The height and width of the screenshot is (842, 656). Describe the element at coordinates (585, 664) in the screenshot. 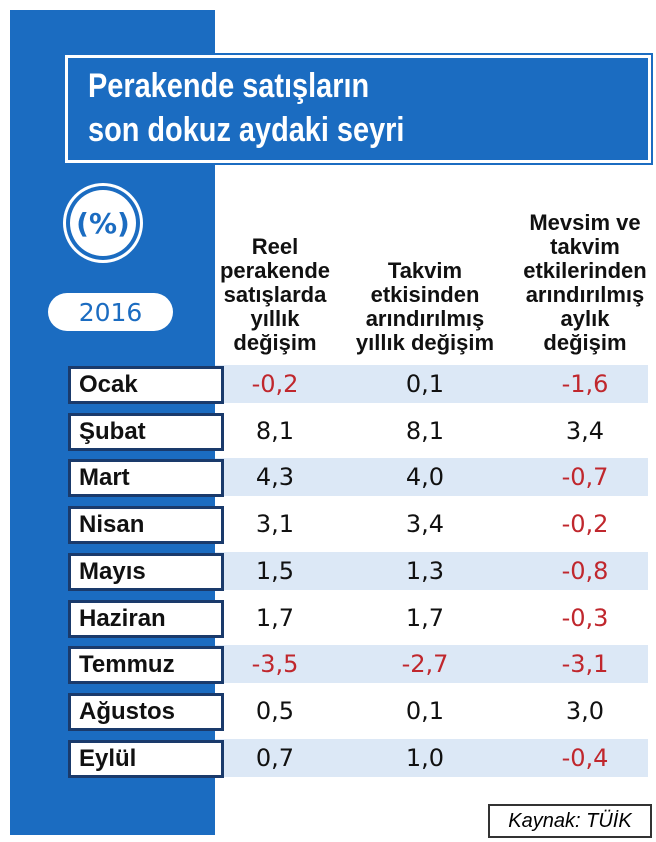

I see `cell-value: -3,1` at that location.